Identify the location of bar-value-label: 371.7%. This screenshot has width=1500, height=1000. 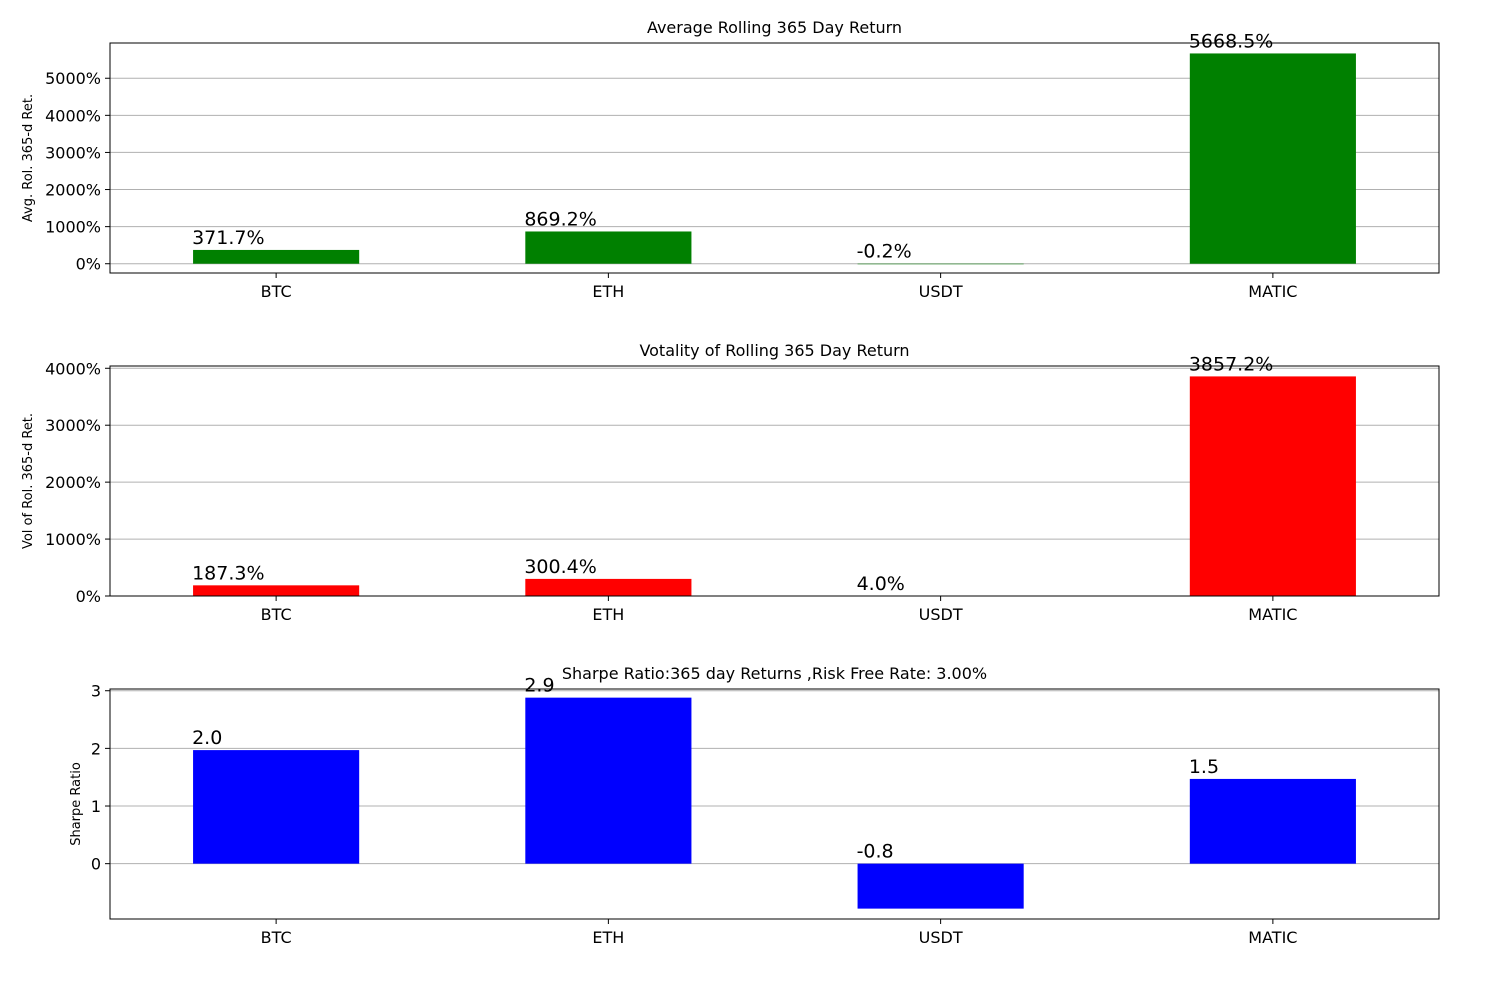
(228, 238).